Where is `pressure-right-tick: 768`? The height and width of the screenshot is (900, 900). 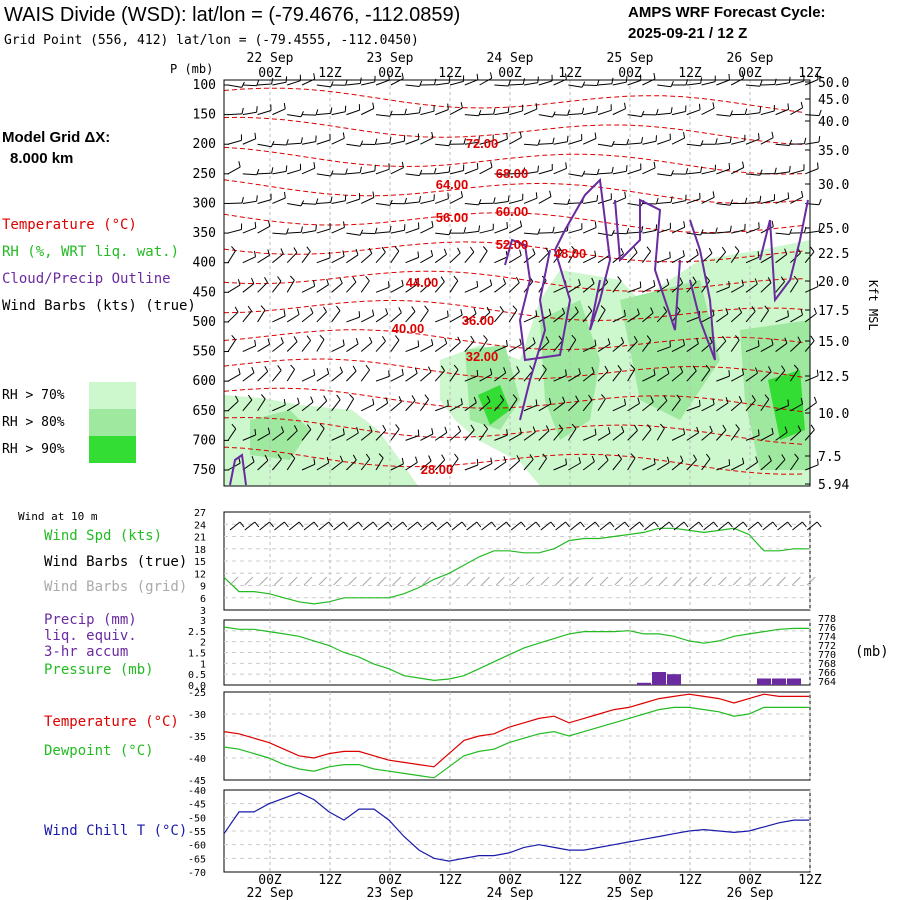 pressure-right-tick: 768 is located at coordinates (827, 664).